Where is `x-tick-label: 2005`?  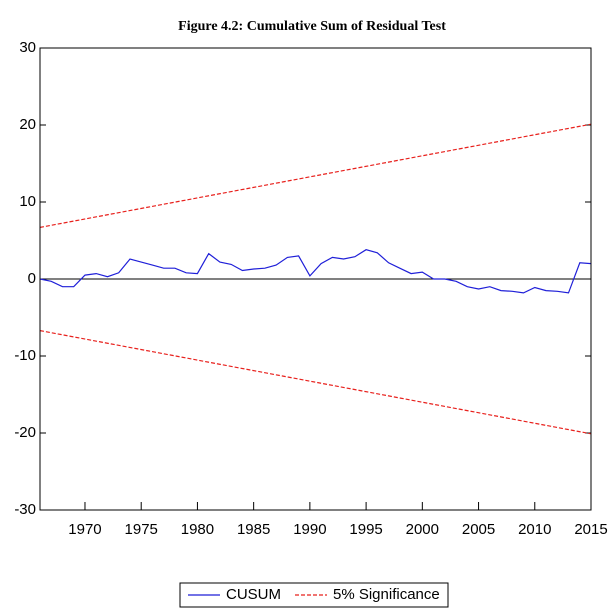
x-tick-label: 2005 is located at coordinates (478, 529).